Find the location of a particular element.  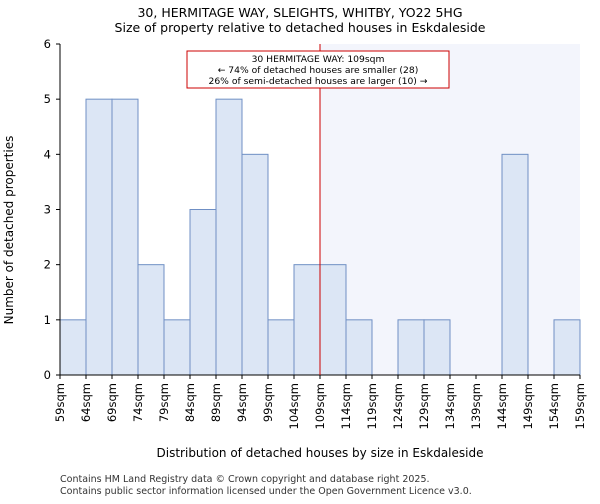

x-tick-label-154sqm: 154sqm is located at coordinates (554, 406).